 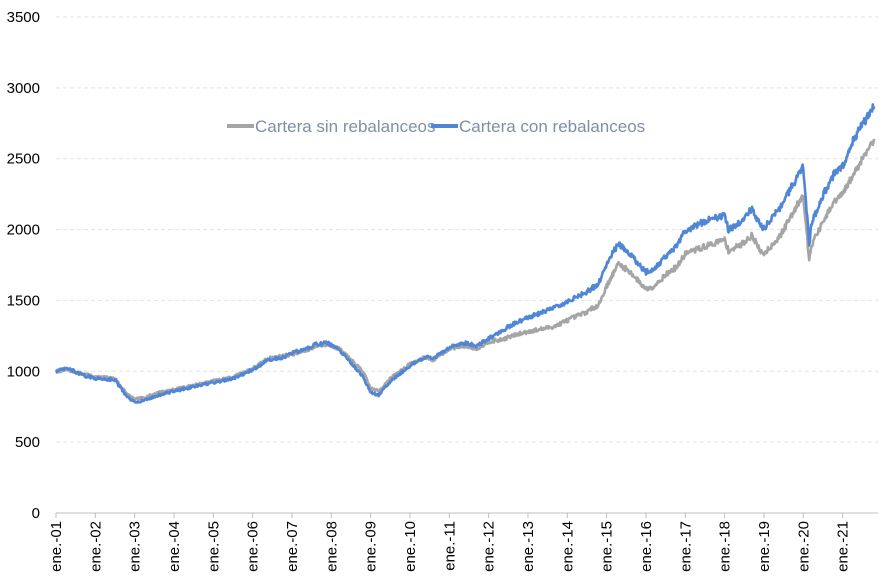 I want to click on x-tick-label: ene.-08, so click(x=331, y=546).